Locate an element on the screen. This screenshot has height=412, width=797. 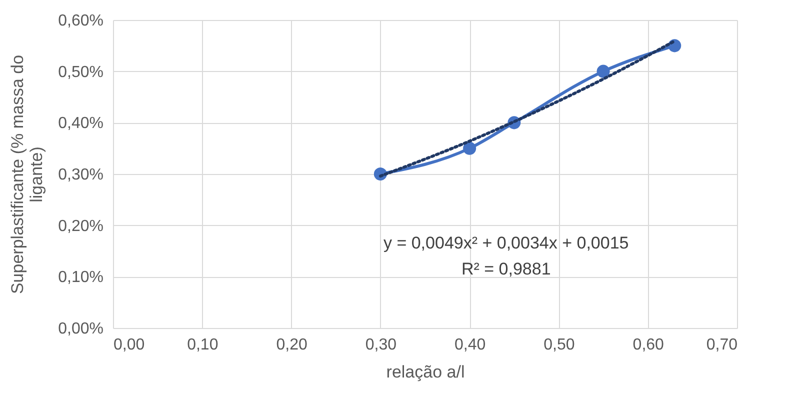
y-tick-label: 0,00% is located at coordinates (81, 329).